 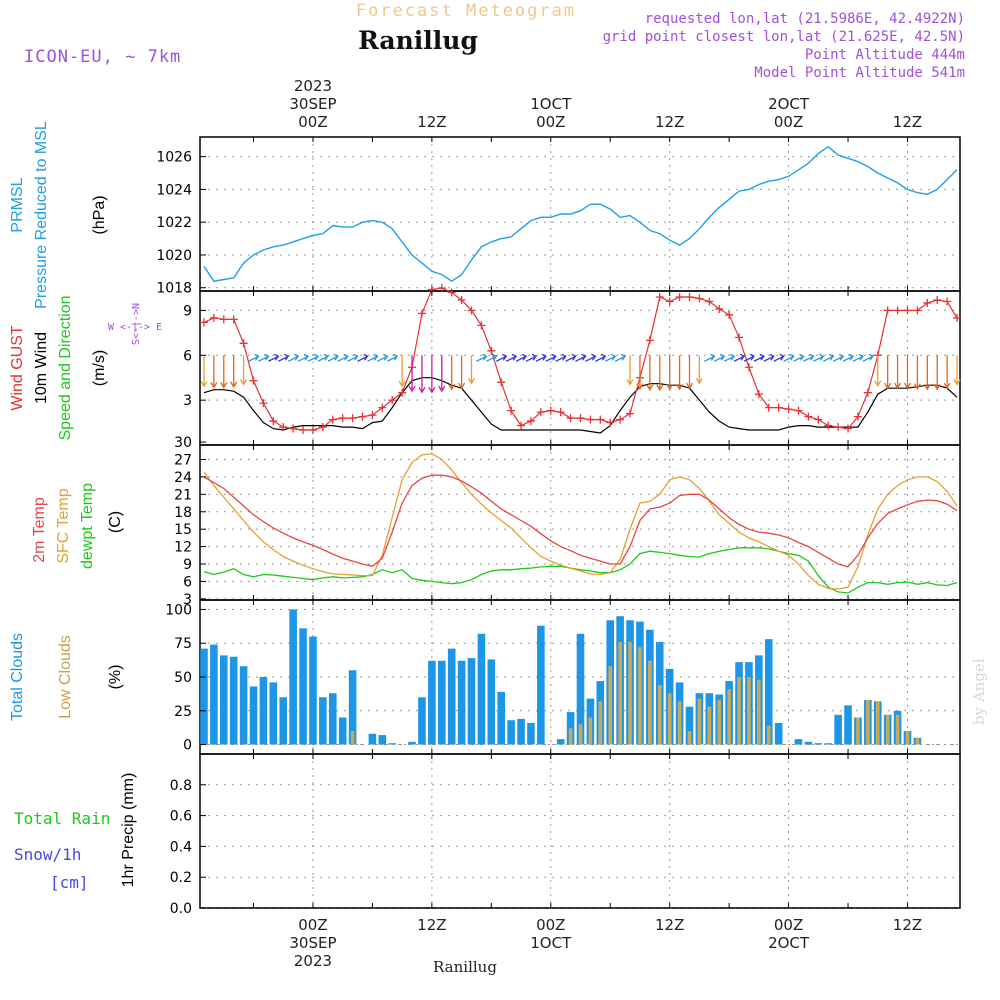 I want to click on pressure-unit: (hPa), so click(x=99, y=214).